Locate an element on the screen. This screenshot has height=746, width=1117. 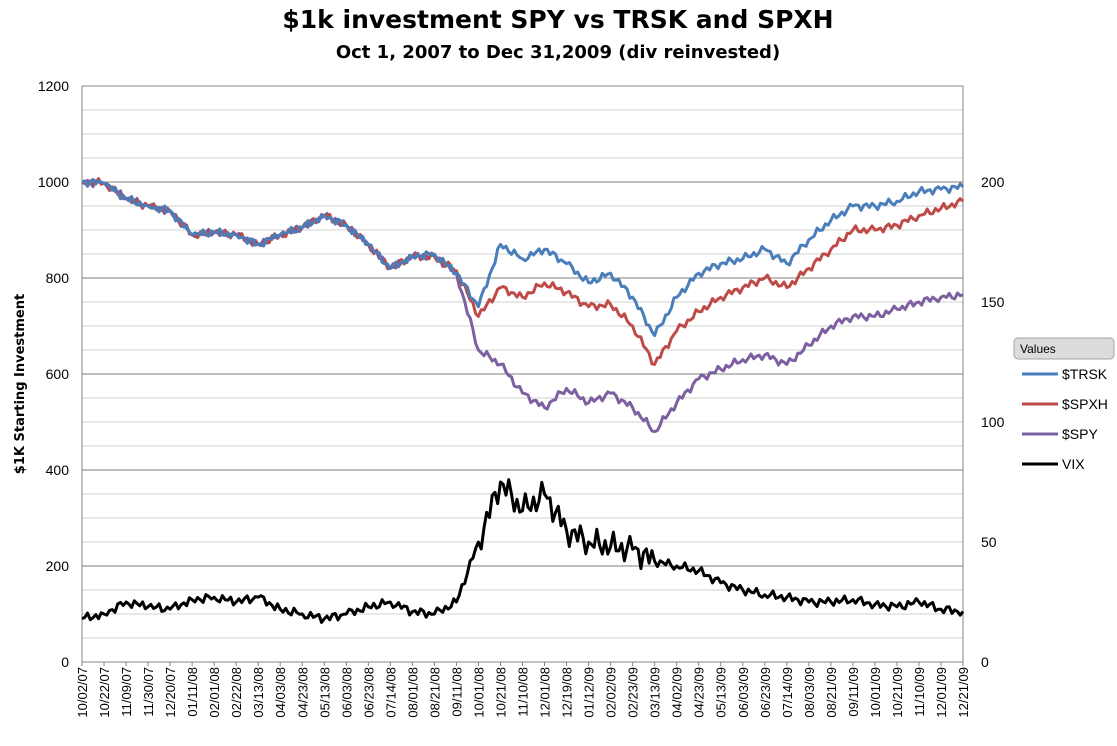
x-tick-label: 04/23/09 is located at coordinates (699, 692).